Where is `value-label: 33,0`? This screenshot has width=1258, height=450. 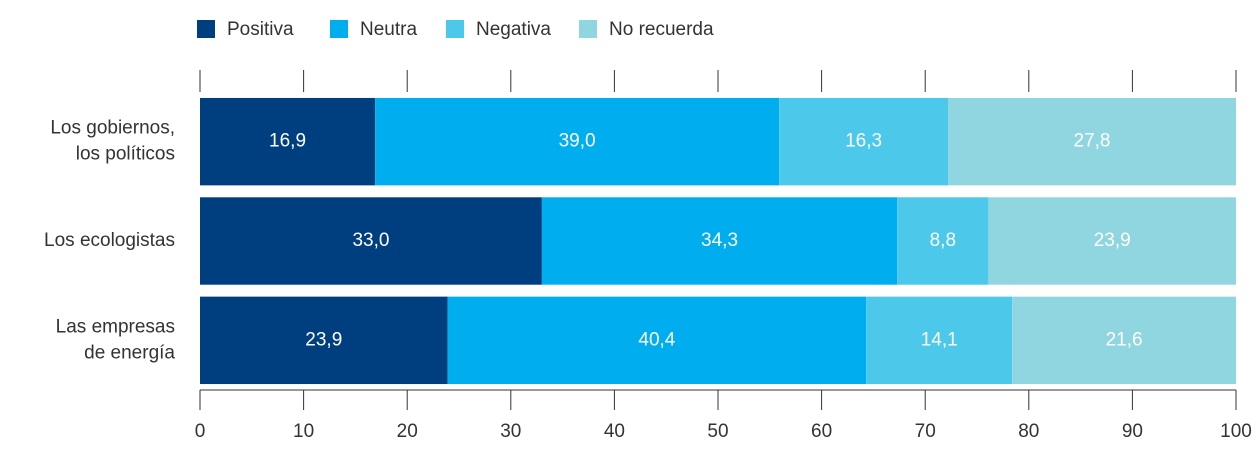 value-label: 33,0 is located at coordinates (370, 240).